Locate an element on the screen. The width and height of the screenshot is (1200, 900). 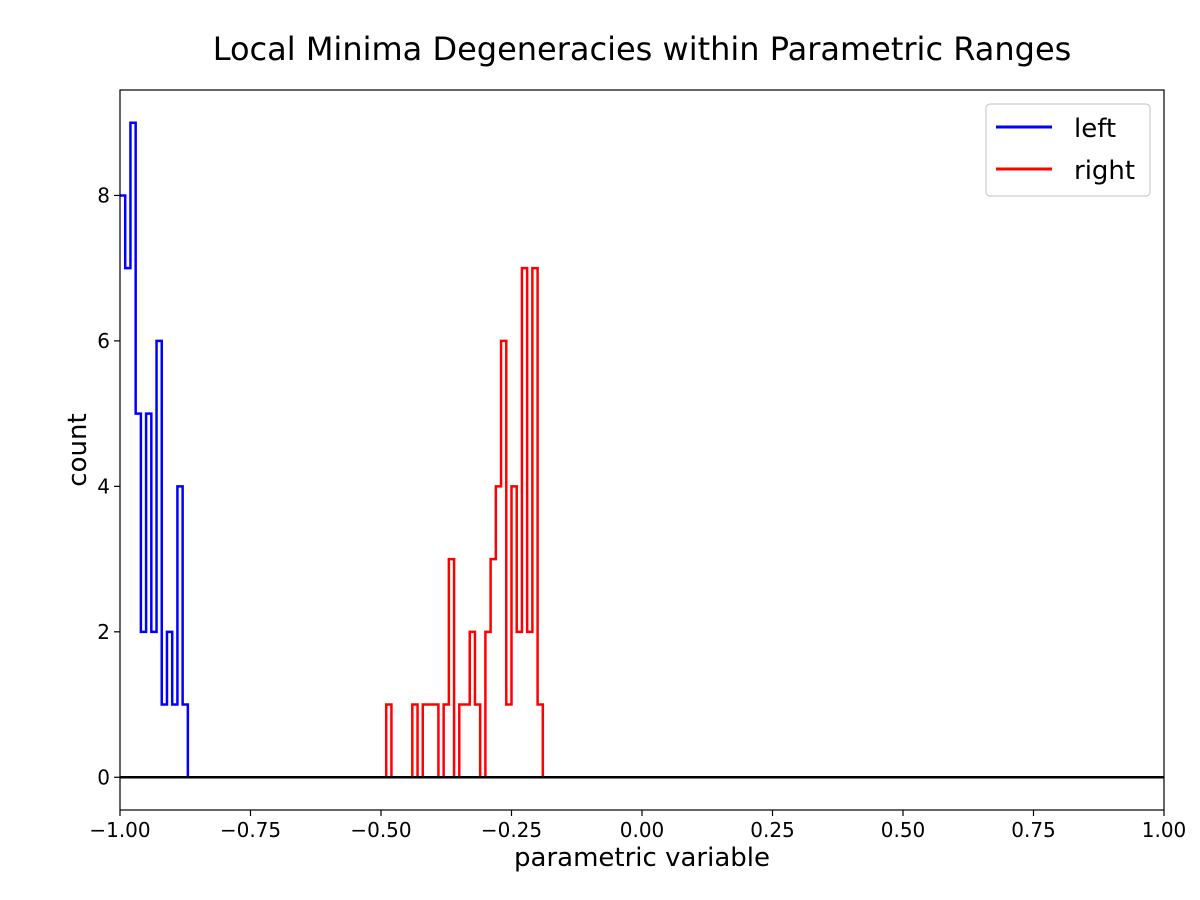
y-tick-label: 2 is located at coordinates (103, 632).